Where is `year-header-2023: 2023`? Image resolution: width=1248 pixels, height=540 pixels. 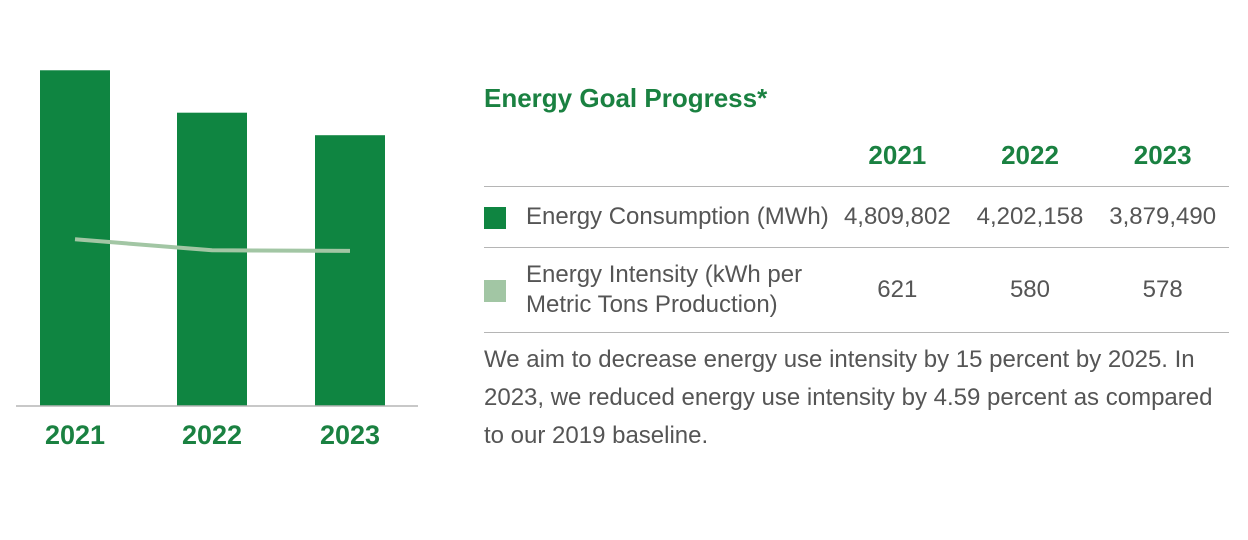
year-header-2023: 2023 is located at coordinates (1162, 155).